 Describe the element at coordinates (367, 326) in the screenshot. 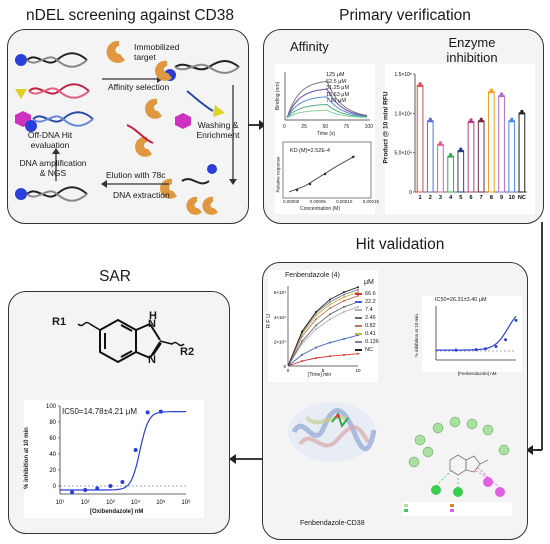

I see `kin-legend-item: 0.82` at that location.